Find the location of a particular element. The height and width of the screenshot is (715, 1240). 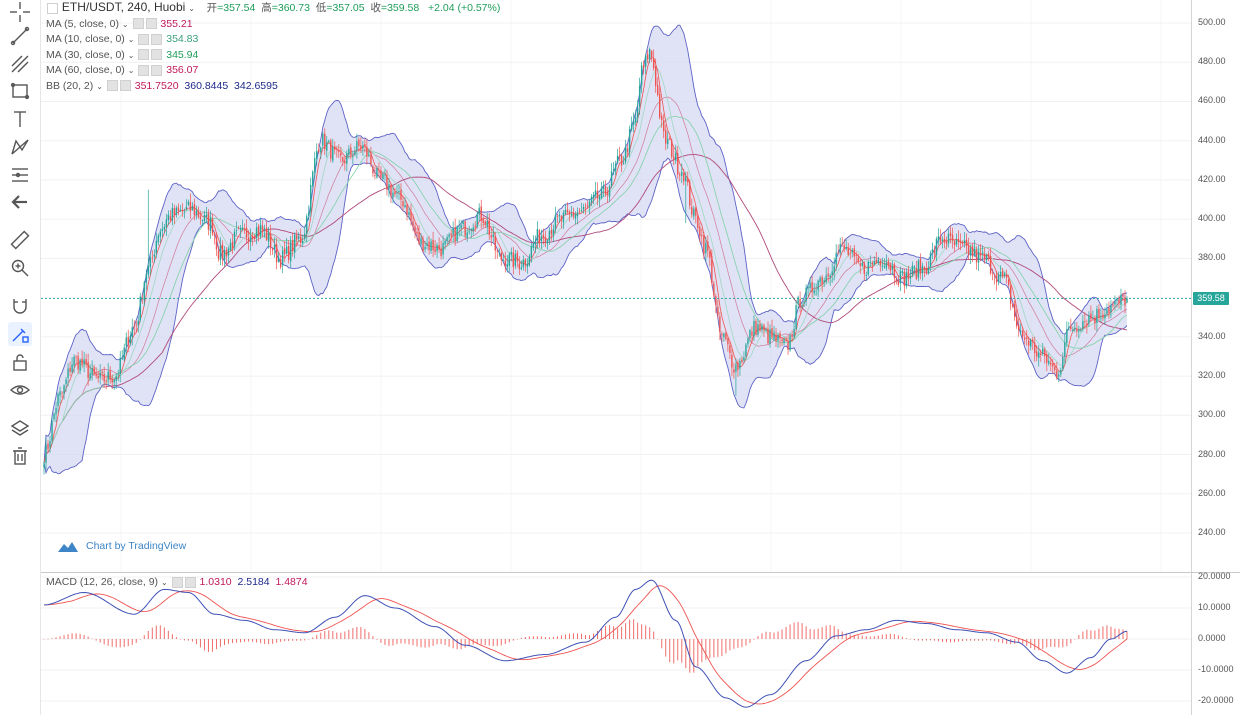

chevron-down-icon: ⌄ is located at coordinates (125, 24).